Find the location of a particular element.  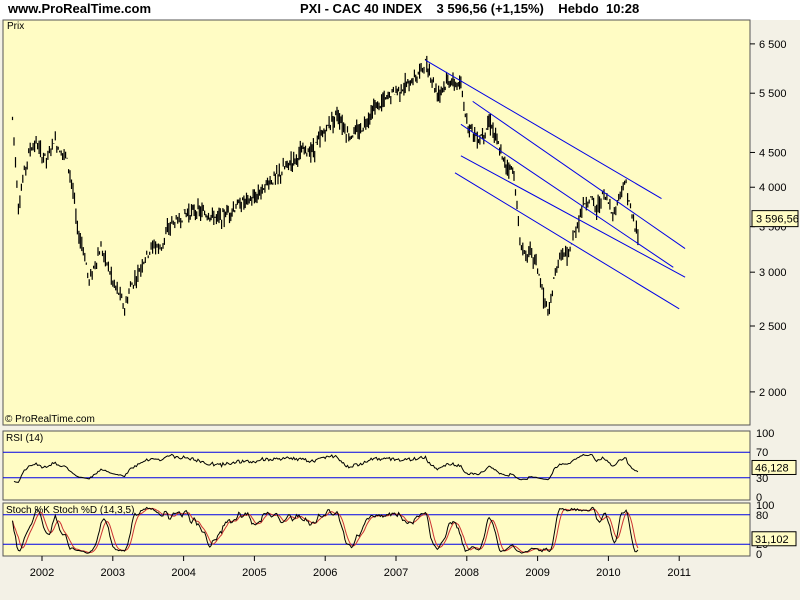

rsi-tick-label: 0 is located at coordinates (759, 498).